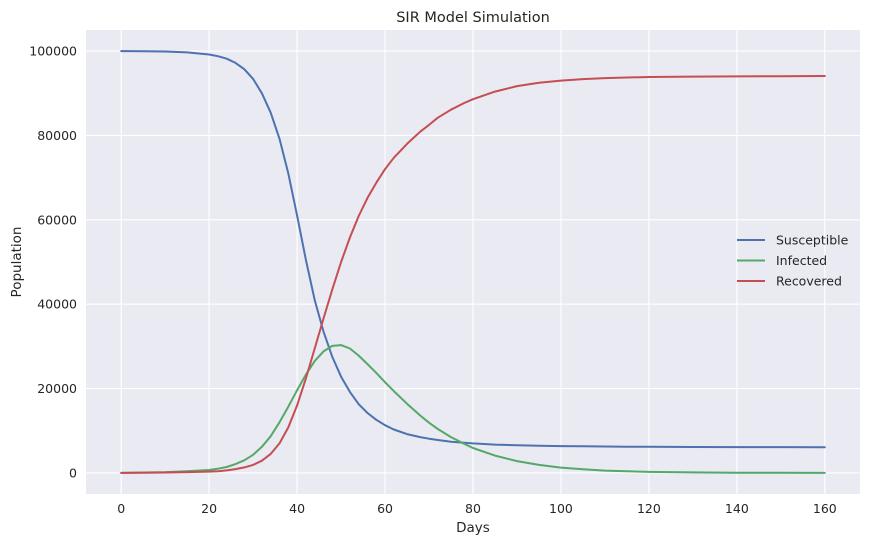 The image size is (870, 545). I want to click on legend: Susceptible Infected Recovered, so click(793, 261).